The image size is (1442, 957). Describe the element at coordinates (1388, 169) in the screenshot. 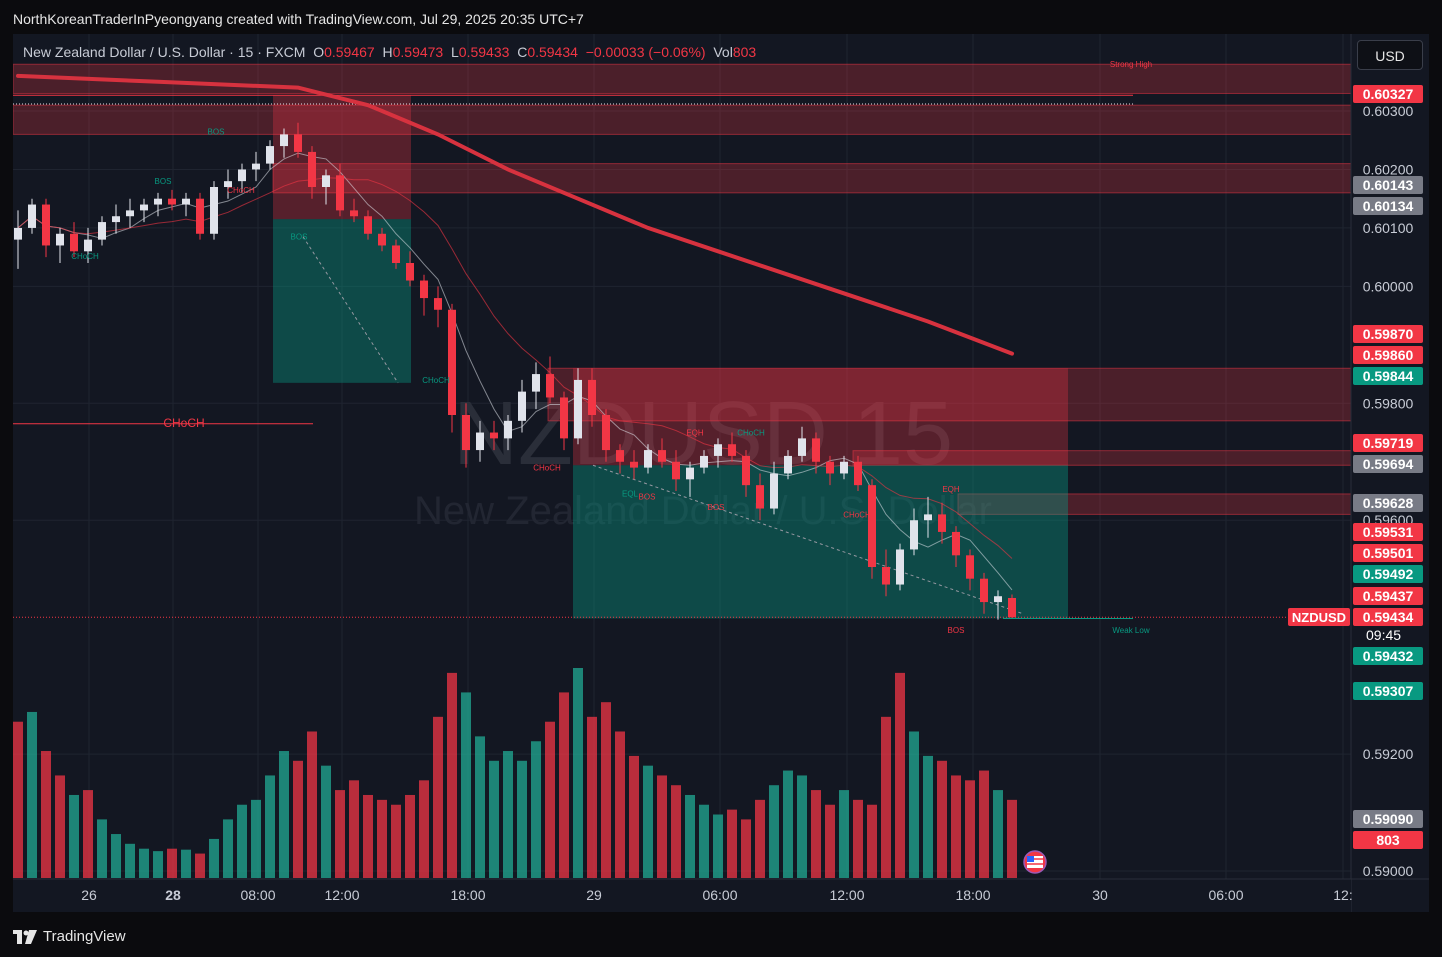

I see `price-tick-label: 0.60200` at that location.